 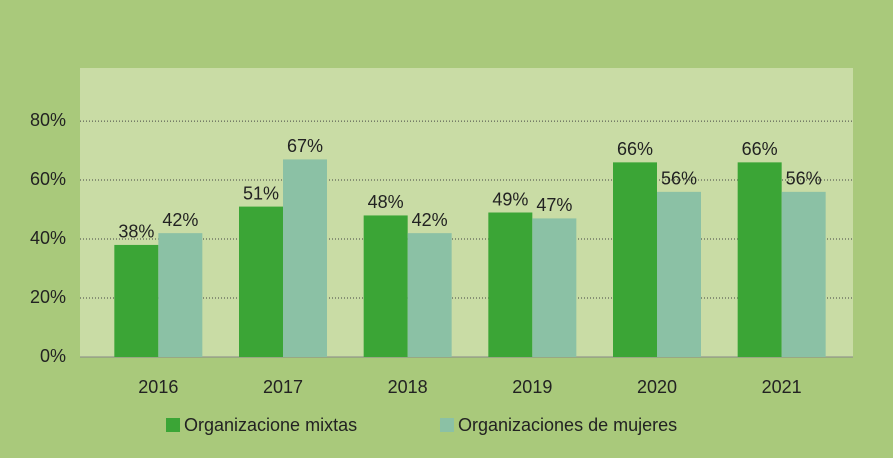 I want to click on value-label: 48%, so click(x=386, y=202).